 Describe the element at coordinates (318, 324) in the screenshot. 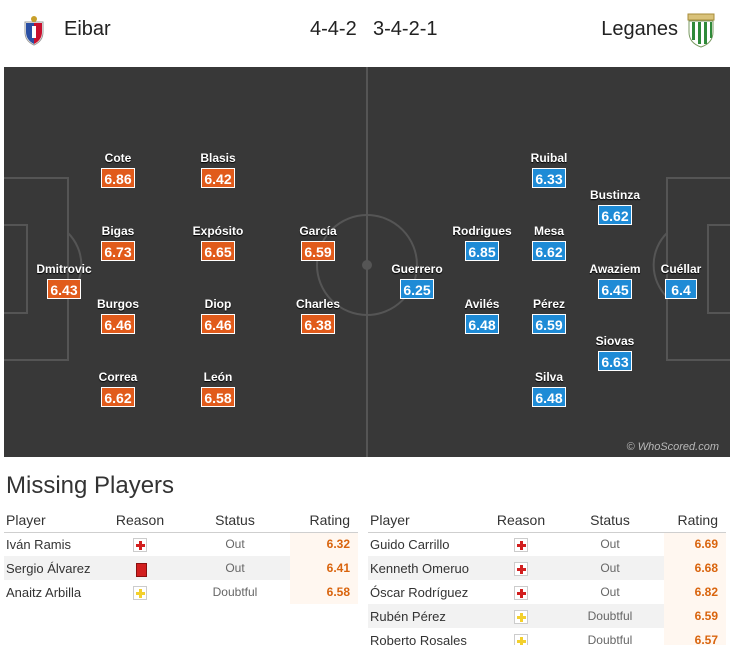

I see `player-rating: 6.38` at that location.